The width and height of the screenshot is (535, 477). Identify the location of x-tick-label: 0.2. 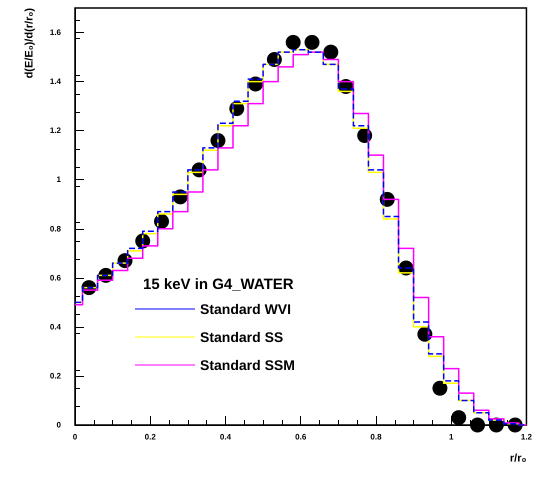
(150, 437).